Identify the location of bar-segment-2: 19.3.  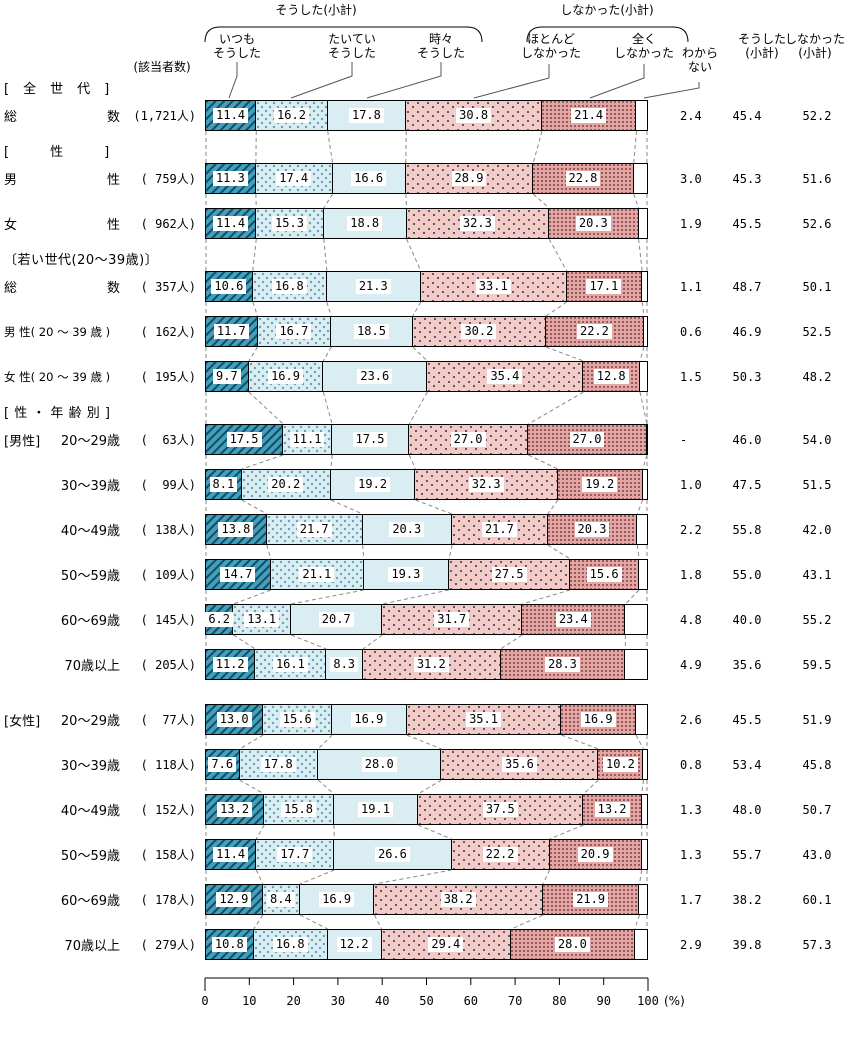
(406, 574).